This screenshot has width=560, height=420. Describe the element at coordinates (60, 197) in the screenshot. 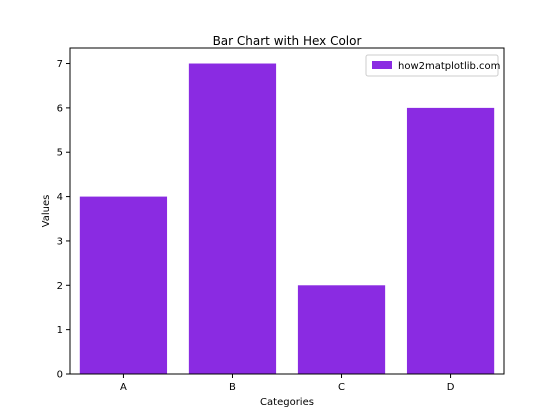

I see `y-tick-label-4: 4` at that location.